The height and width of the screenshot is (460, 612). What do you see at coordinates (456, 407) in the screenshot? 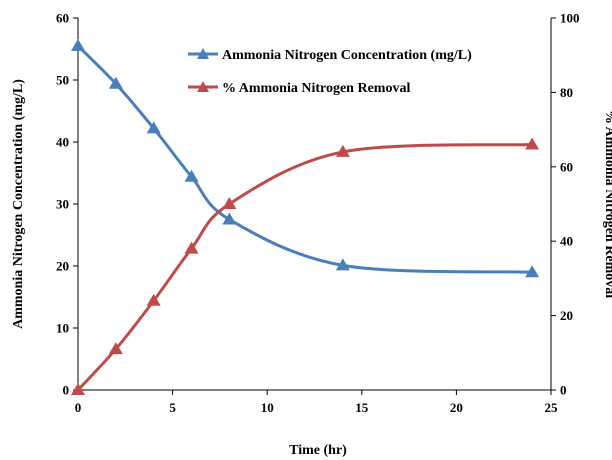
I see `x-tick-label-4: 20` at bounding box center [456, 407].